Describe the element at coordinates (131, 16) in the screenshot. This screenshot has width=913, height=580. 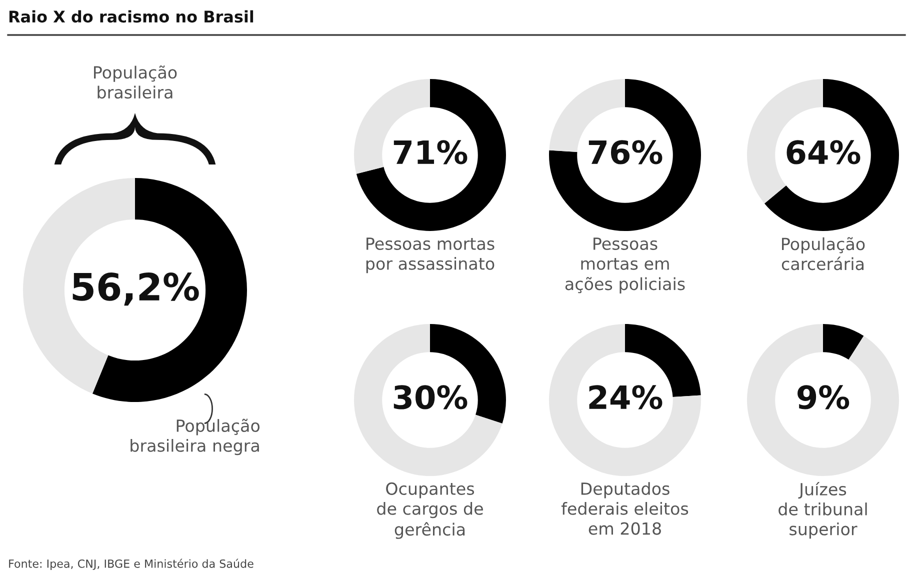
I see `chart-title: Raio X do racismo no Brasil` at that location.